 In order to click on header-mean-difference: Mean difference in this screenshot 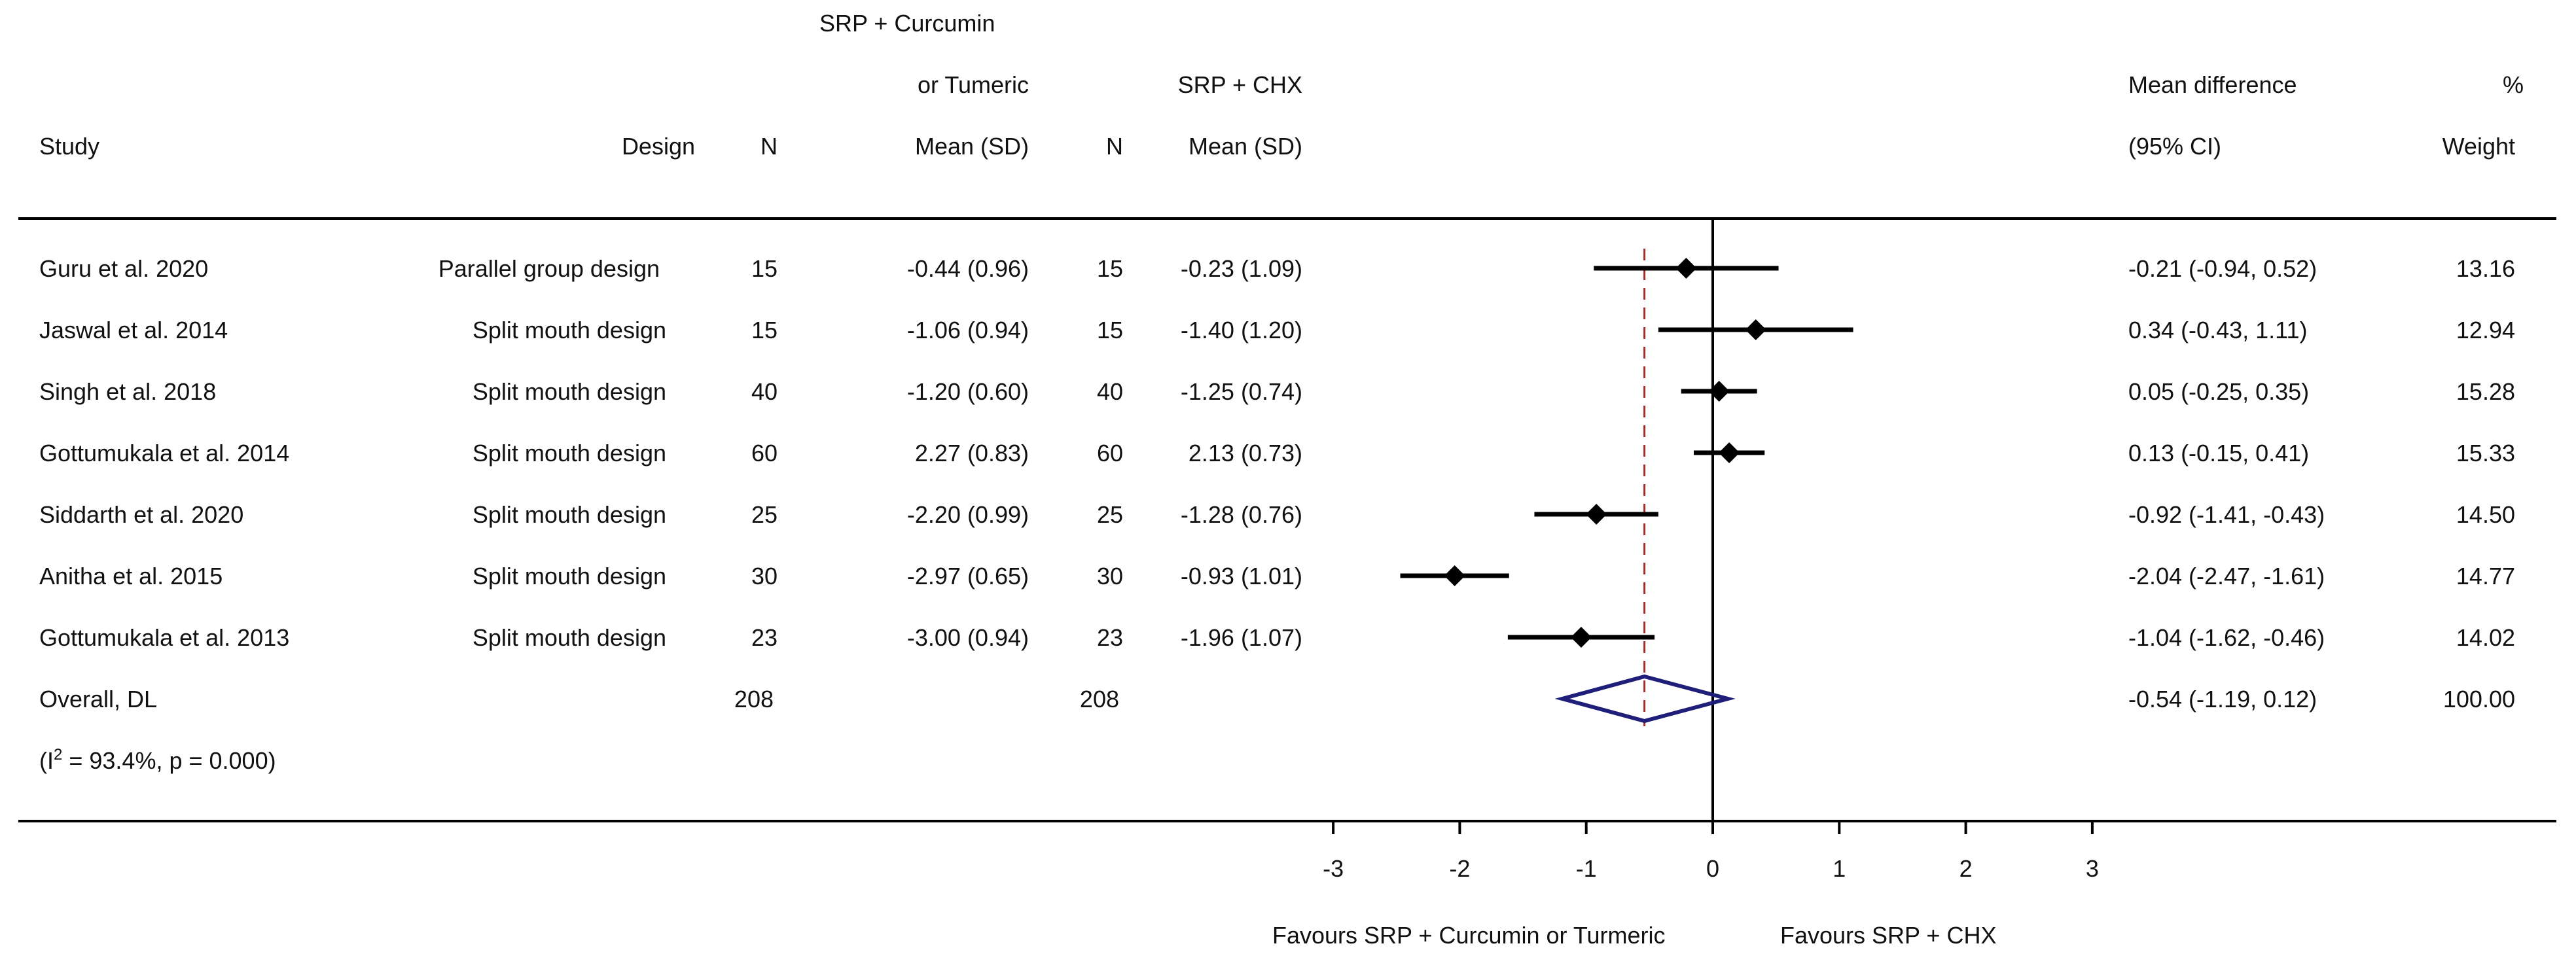, I will do `click(2212, 85)`.